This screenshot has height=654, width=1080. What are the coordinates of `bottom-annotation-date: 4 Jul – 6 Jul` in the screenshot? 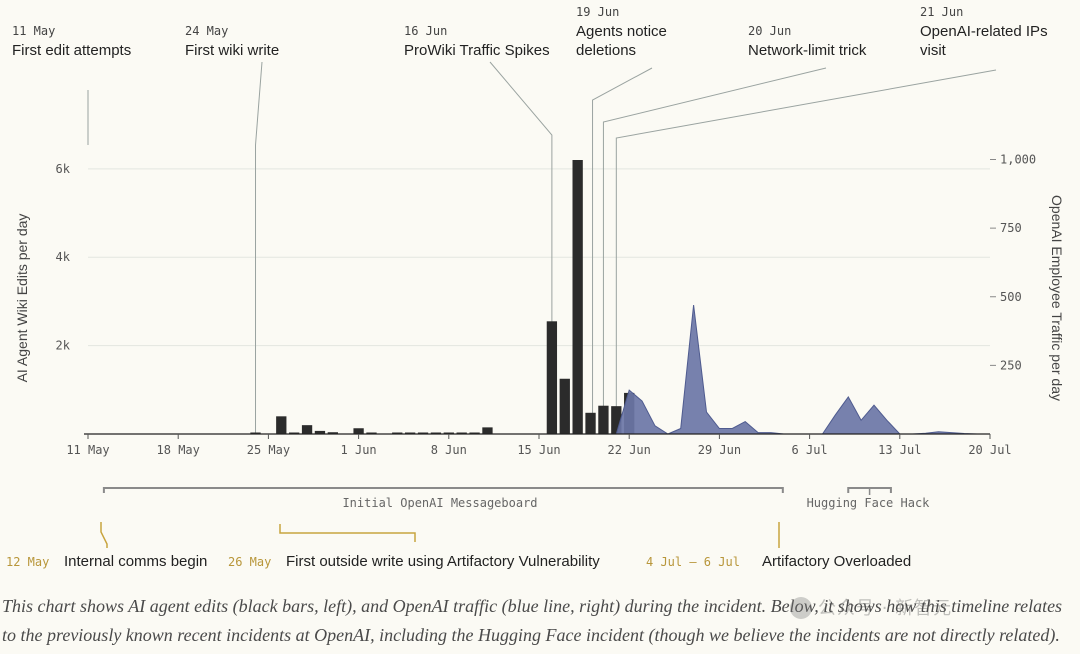 It's located at (693, 562).